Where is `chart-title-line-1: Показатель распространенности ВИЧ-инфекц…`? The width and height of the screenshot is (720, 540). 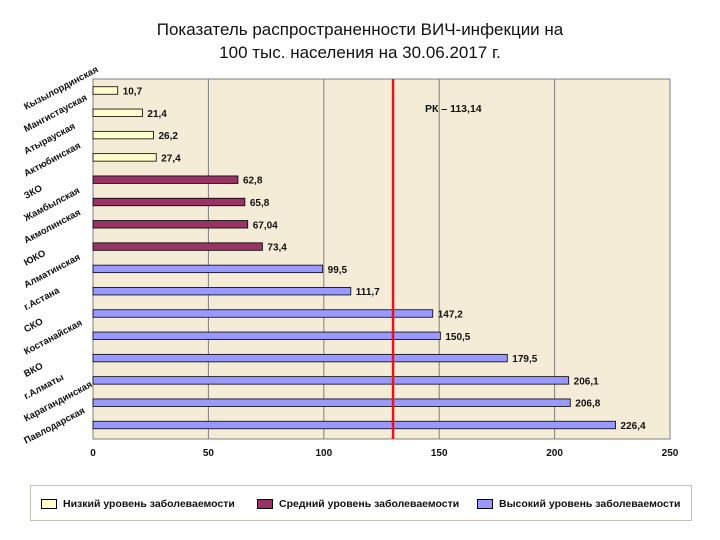 chart-title-line-1: Показатель распространенности ВИЧ-инфекц… is located at coordinates (360, 29).